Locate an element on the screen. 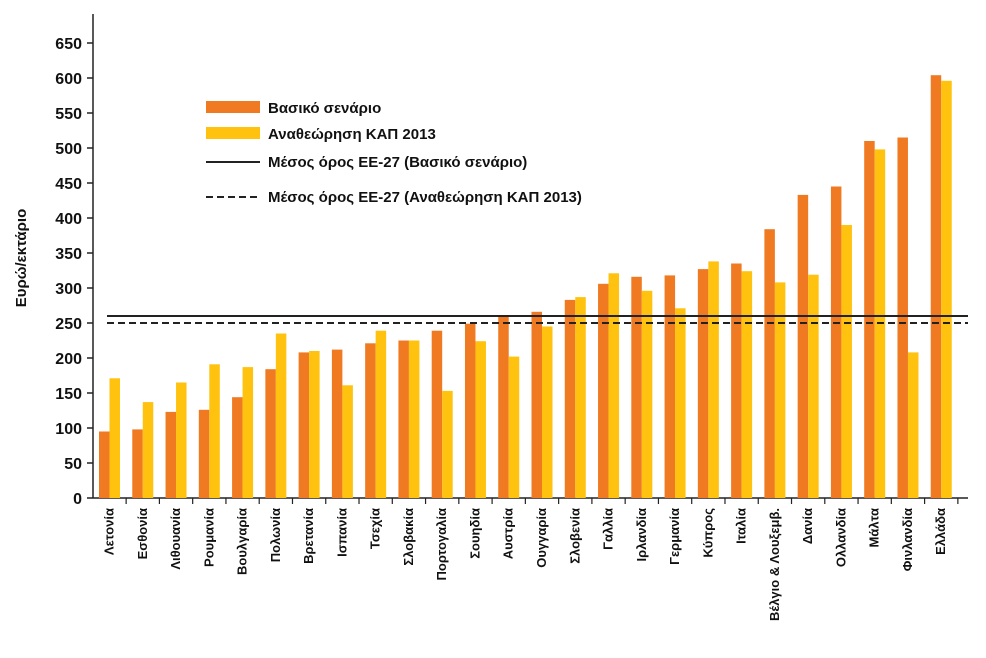 This screenshot has width=986, height=658. y-tick-label: 0 is located at coordinates (77, 499).